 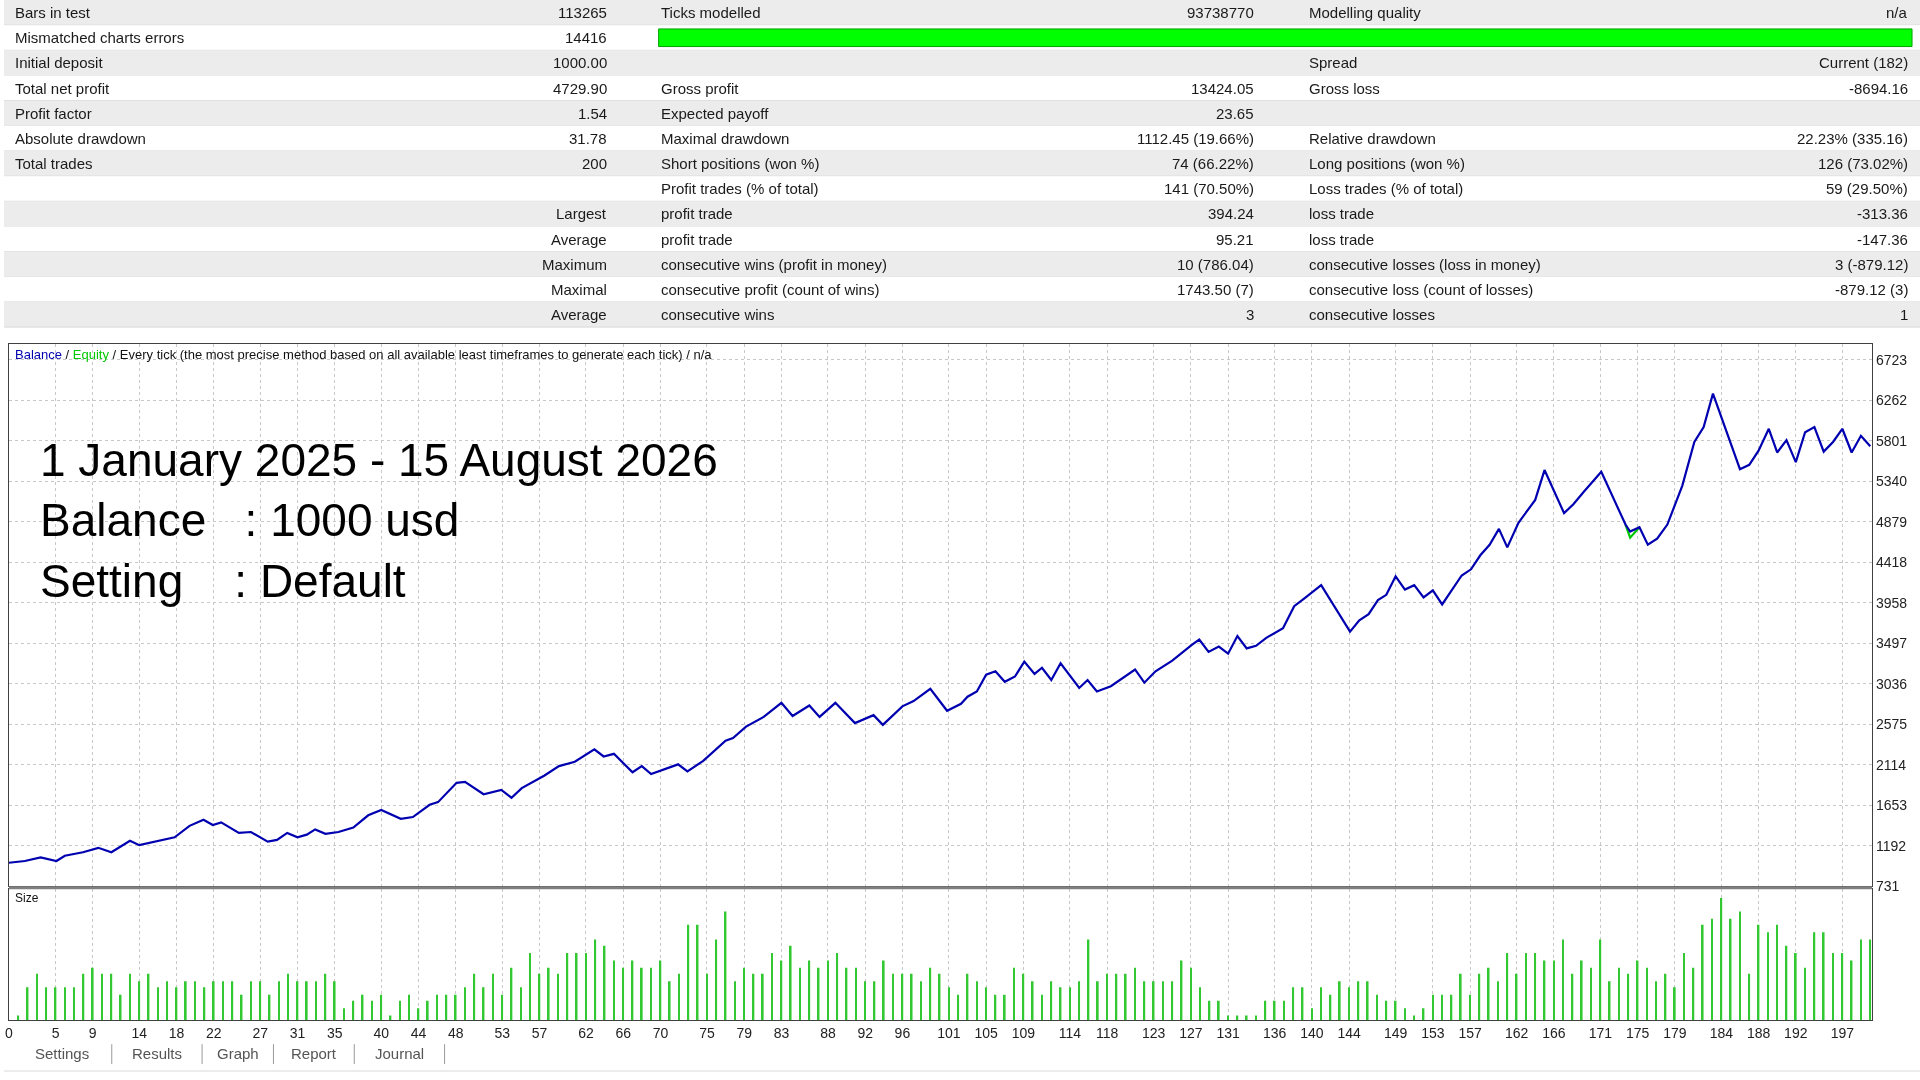 What do you see at coordinates (902, 1033) in the screenshot?
I see `x-tick-label: 96` at bounding box center [902, 1033].